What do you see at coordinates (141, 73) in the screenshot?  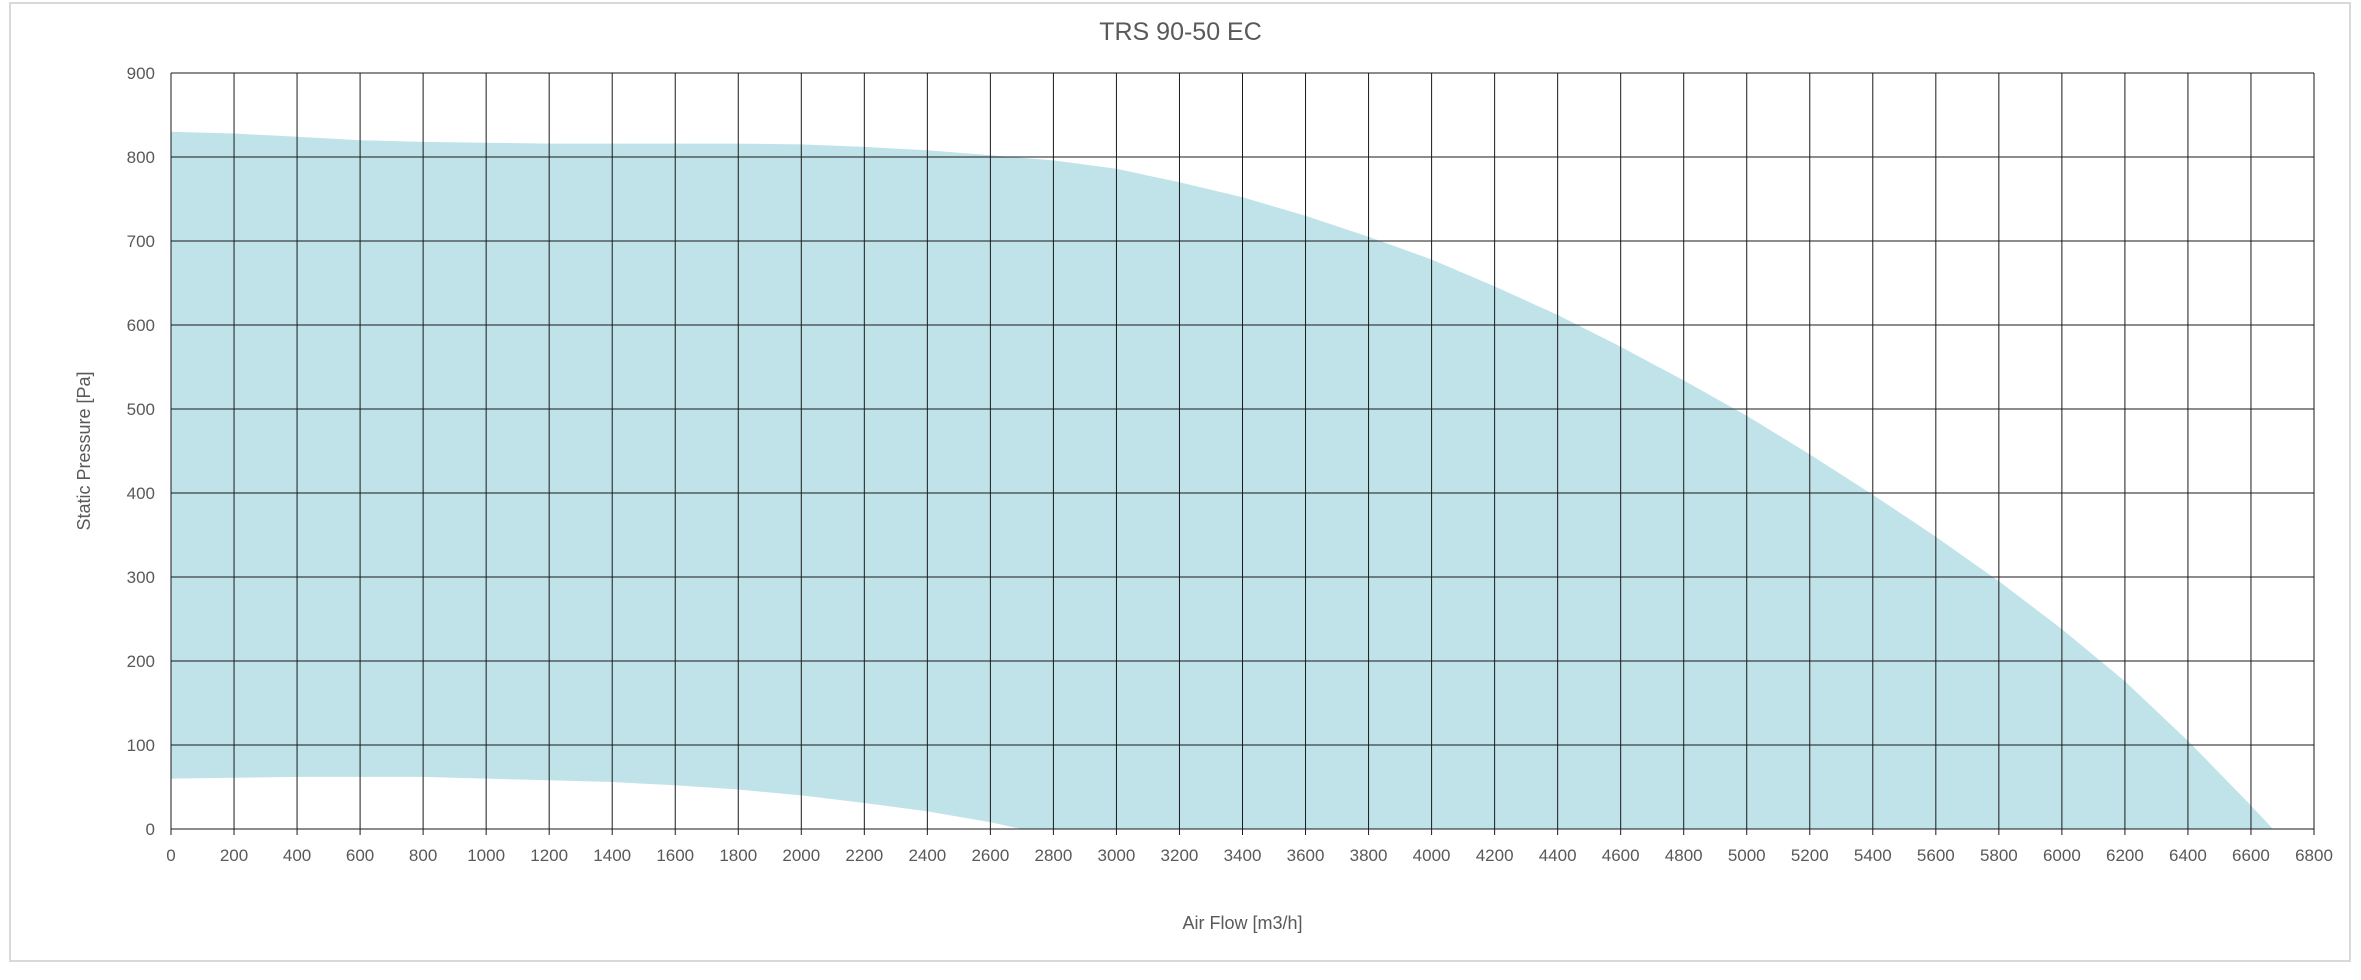 I see `y-tick-label: 900` at bounding box center [141, 73].